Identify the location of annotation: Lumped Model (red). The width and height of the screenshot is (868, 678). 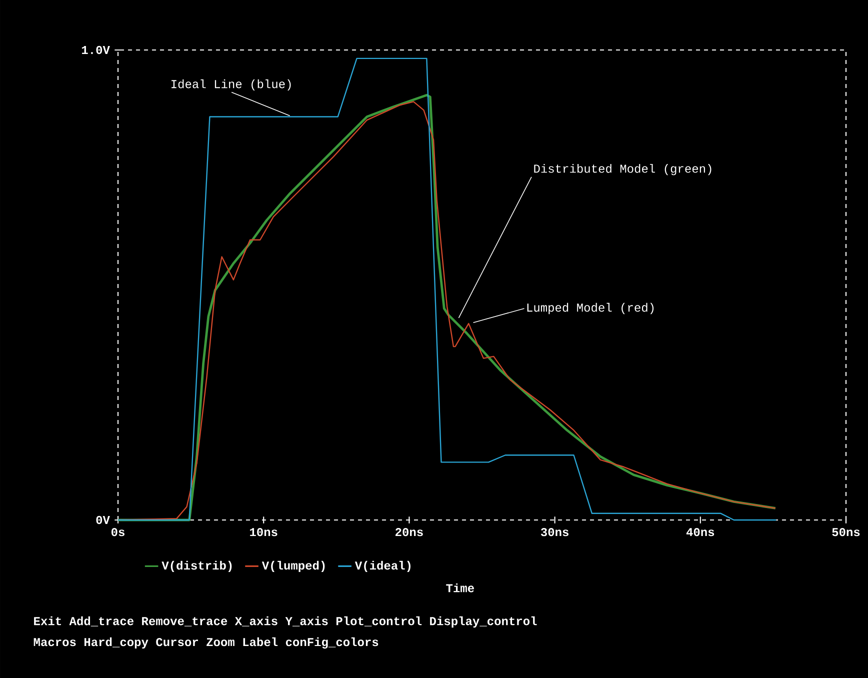
(590, 308).